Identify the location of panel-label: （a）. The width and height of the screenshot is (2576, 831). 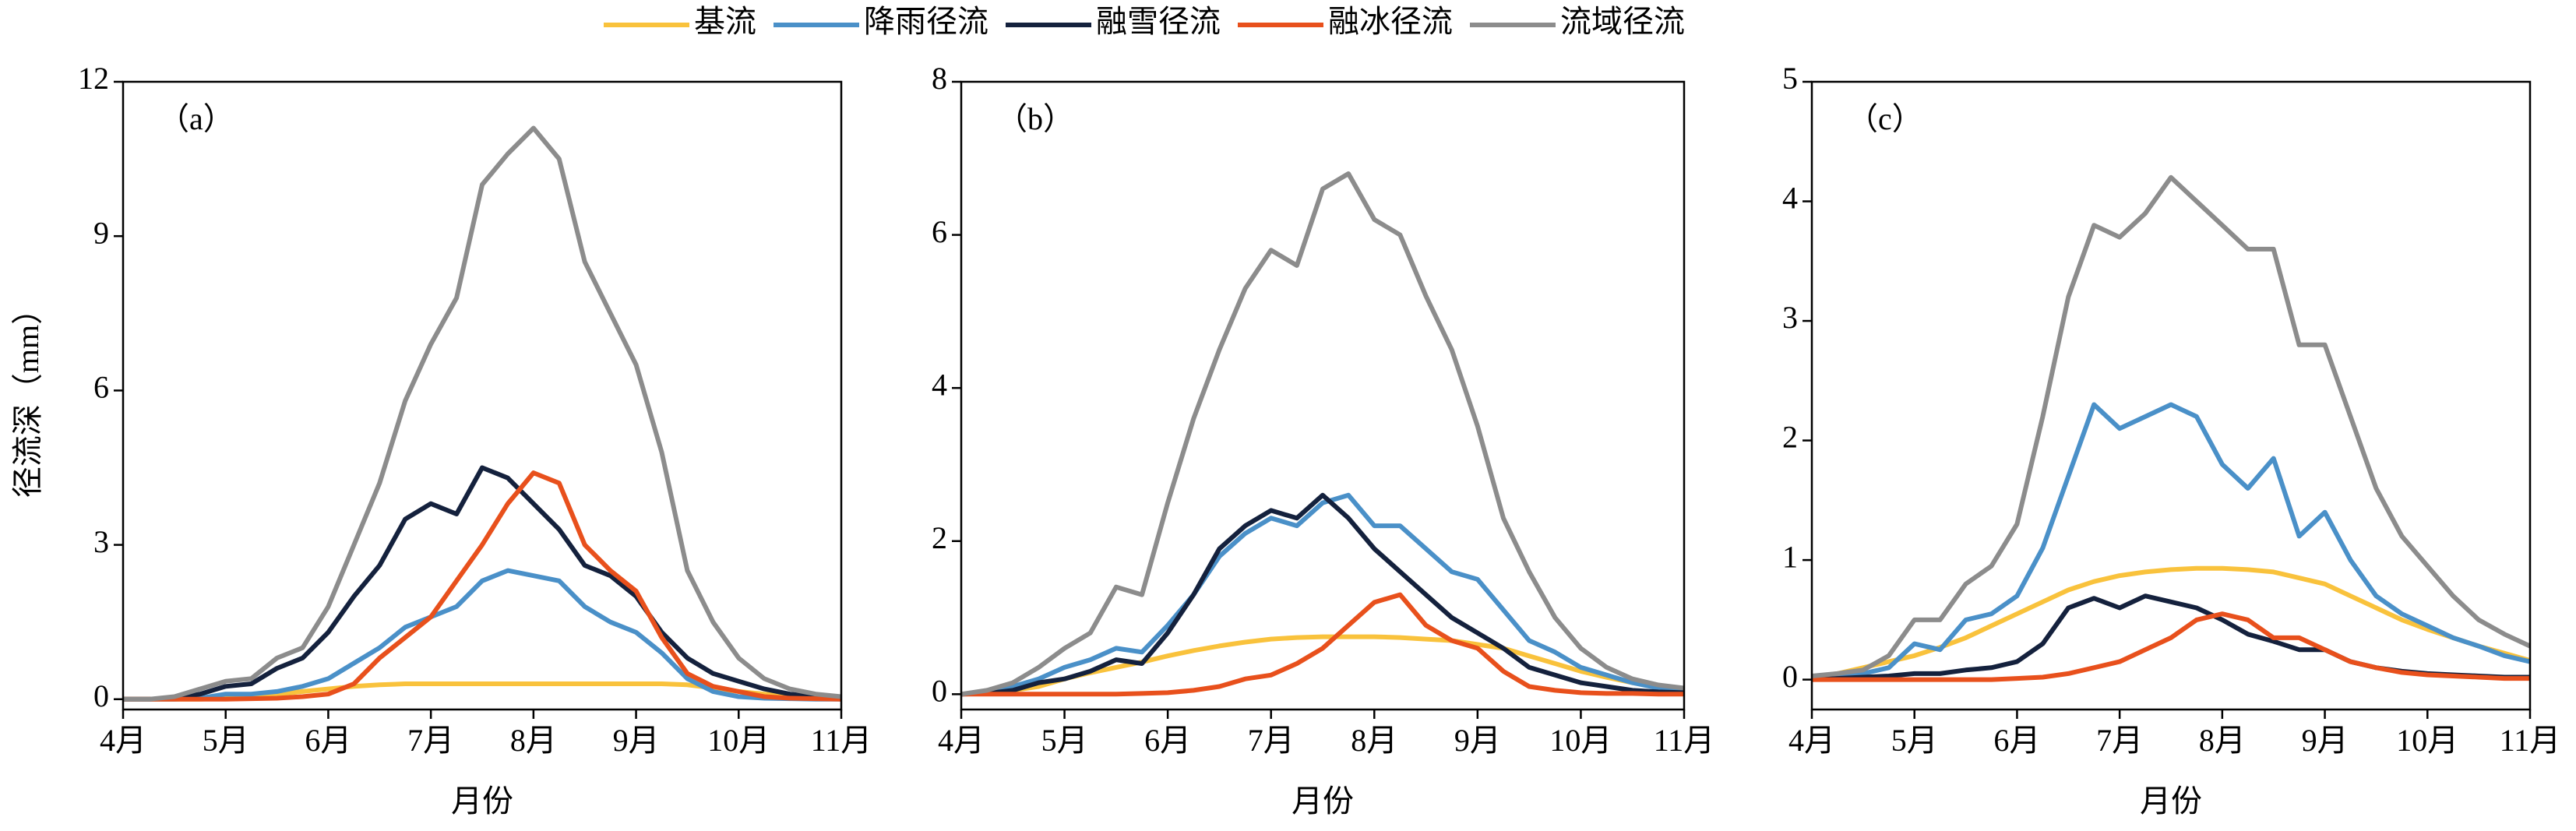
(196, 118).